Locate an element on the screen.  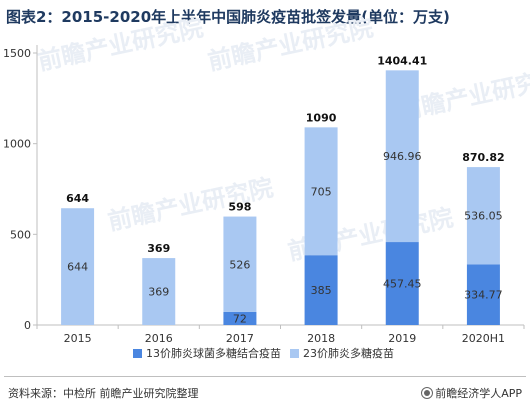
x-tick-label: 2020H1 is located at coordinates (483, 338).